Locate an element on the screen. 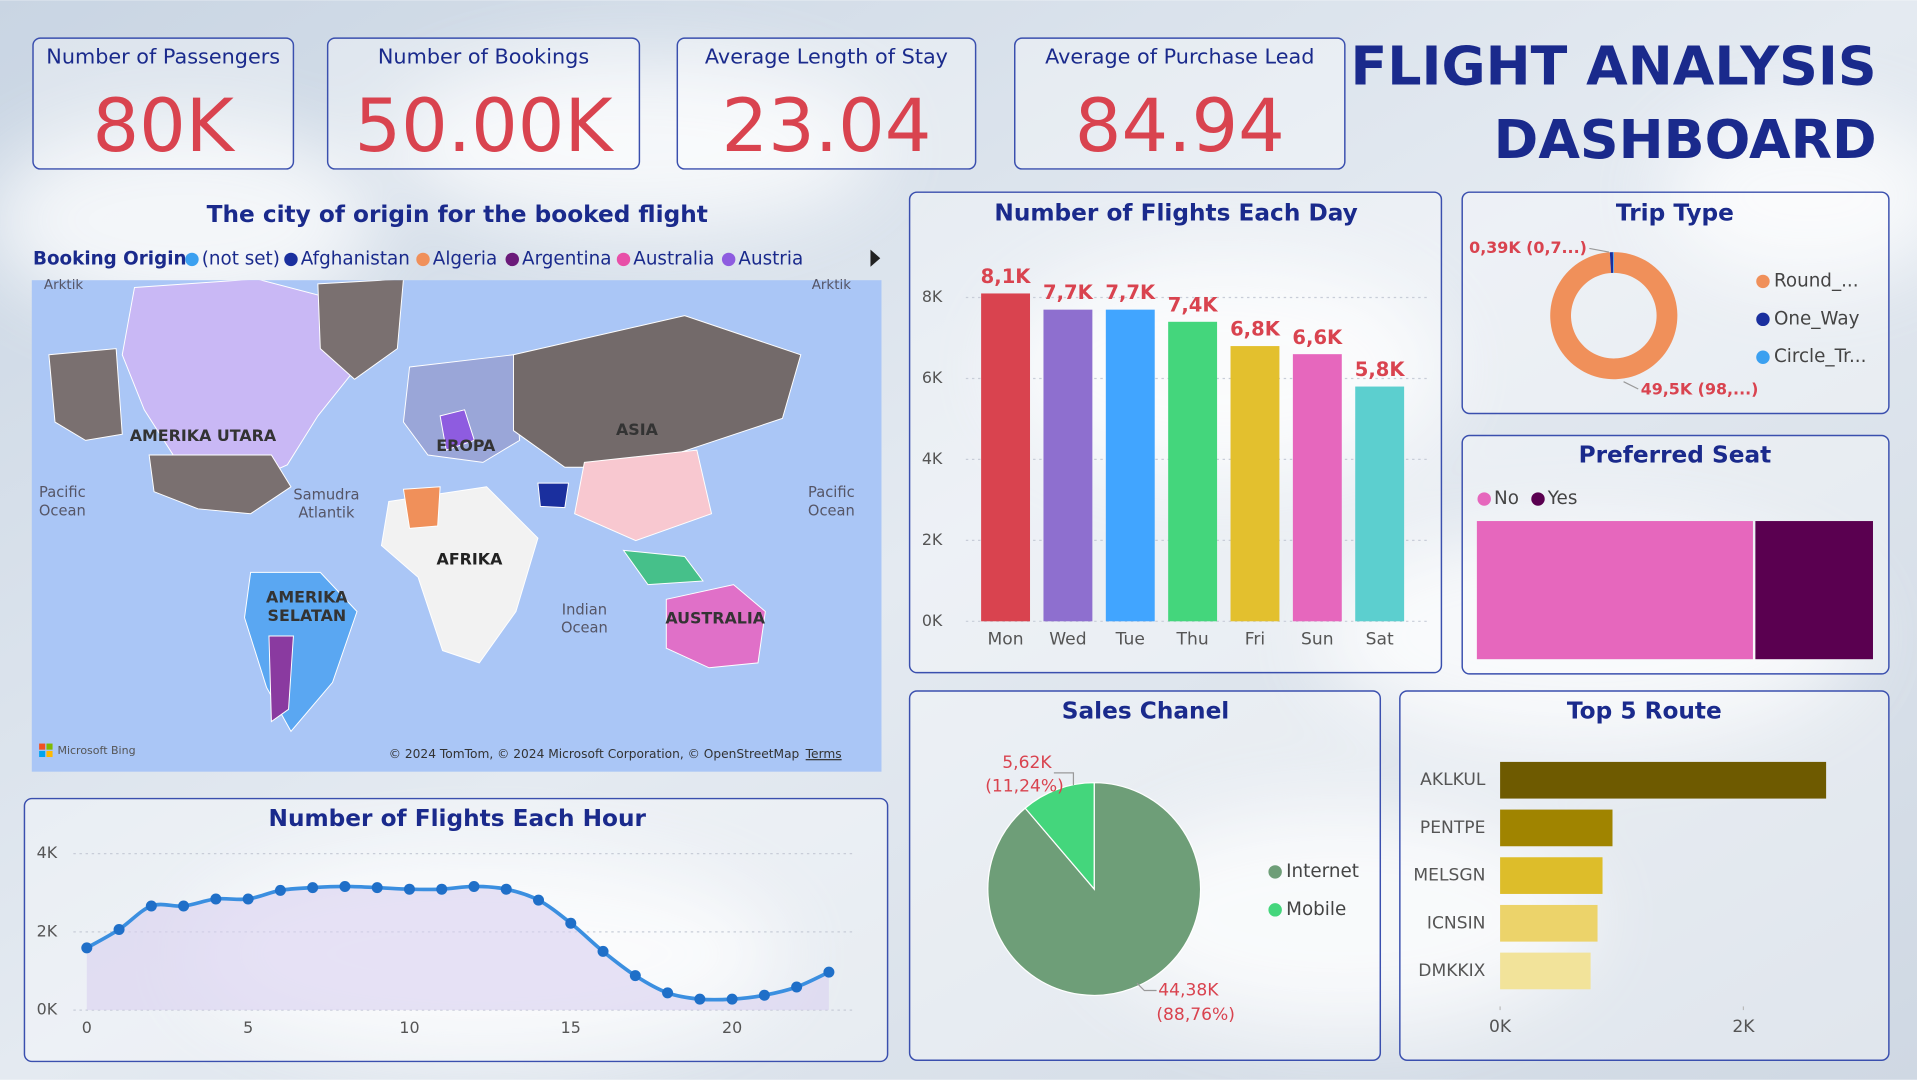 This screenshot has width=1917, height=1080. map-region-label: EROPA is located at coordinates (466, 445).